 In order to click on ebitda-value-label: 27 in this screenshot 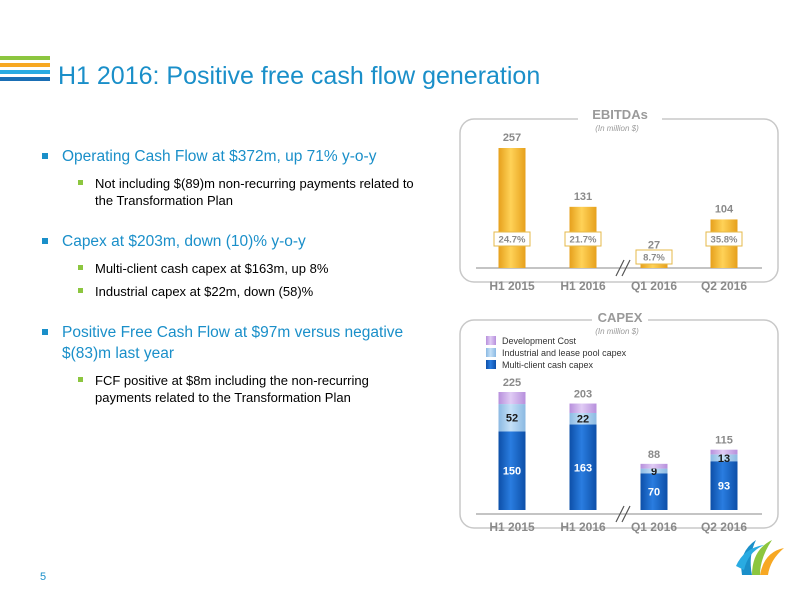, I will do `click(654, 245)`.